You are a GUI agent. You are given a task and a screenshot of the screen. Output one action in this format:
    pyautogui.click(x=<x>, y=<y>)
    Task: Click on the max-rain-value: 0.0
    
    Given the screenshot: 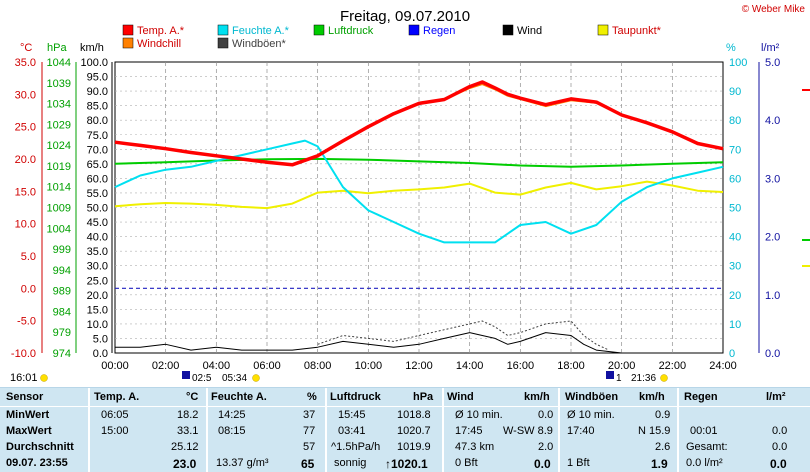 What is the action you would take?
    pyautogui.click(x=780, y=431)
    